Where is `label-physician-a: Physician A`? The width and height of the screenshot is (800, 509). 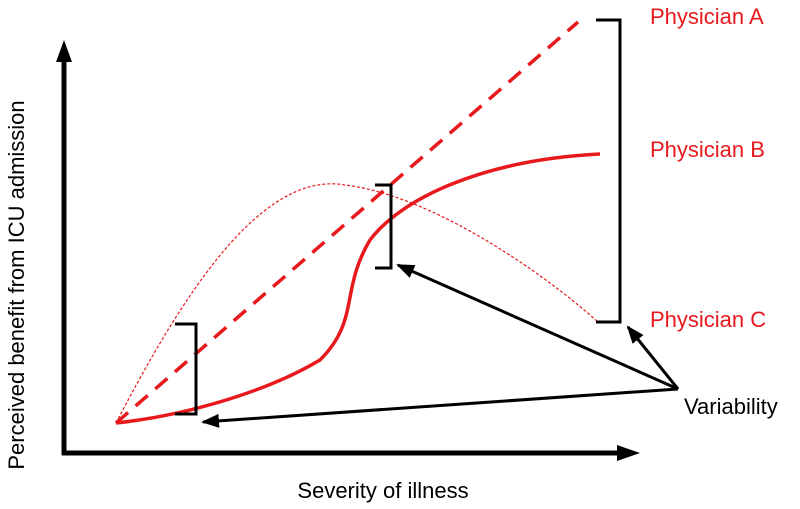
label-physician-a: Physician A is located at coordinates (707, 16).